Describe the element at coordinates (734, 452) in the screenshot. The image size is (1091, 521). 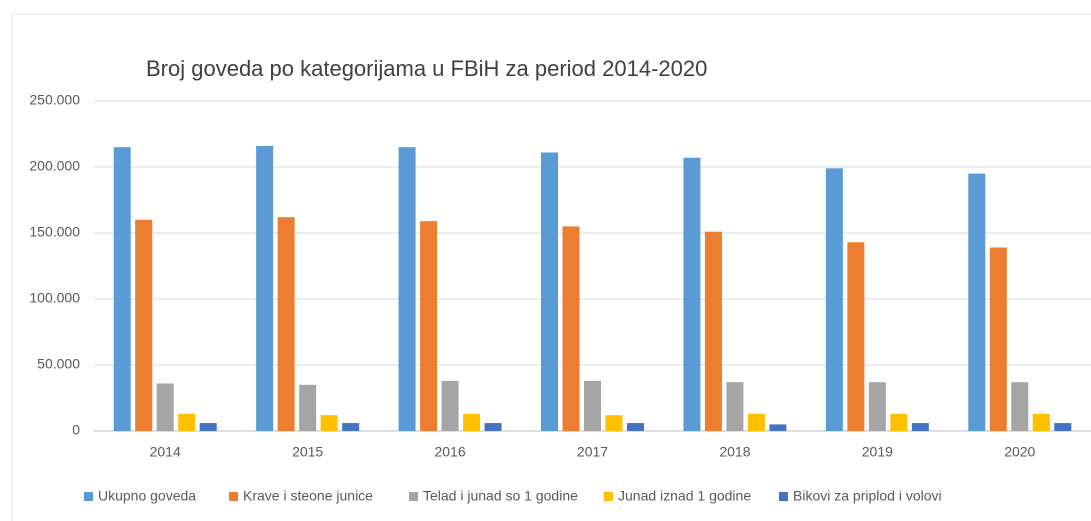
I see `x-tick-label: 2018` at that location.